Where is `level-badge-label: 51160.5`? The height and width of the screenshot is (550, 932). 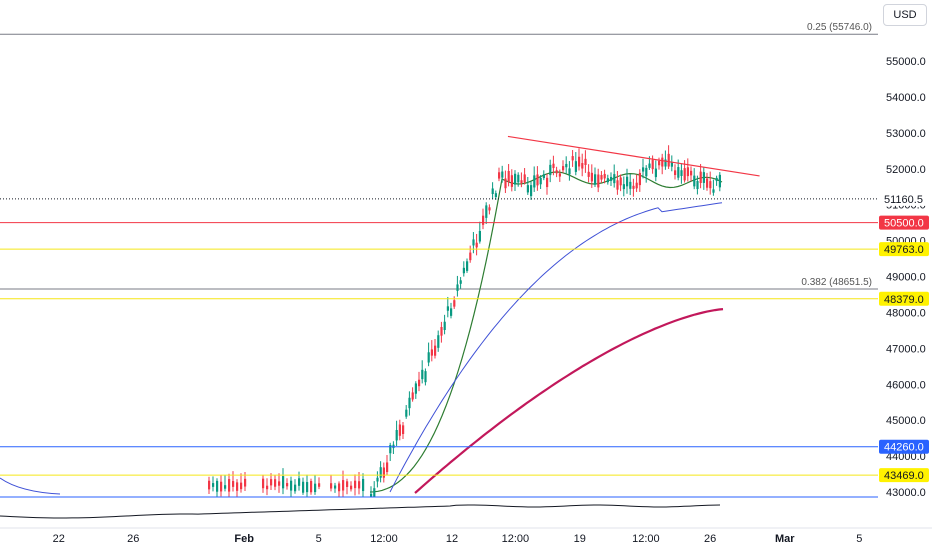 level-badge-label: 51160.5 is located at coordinates (903, 200).